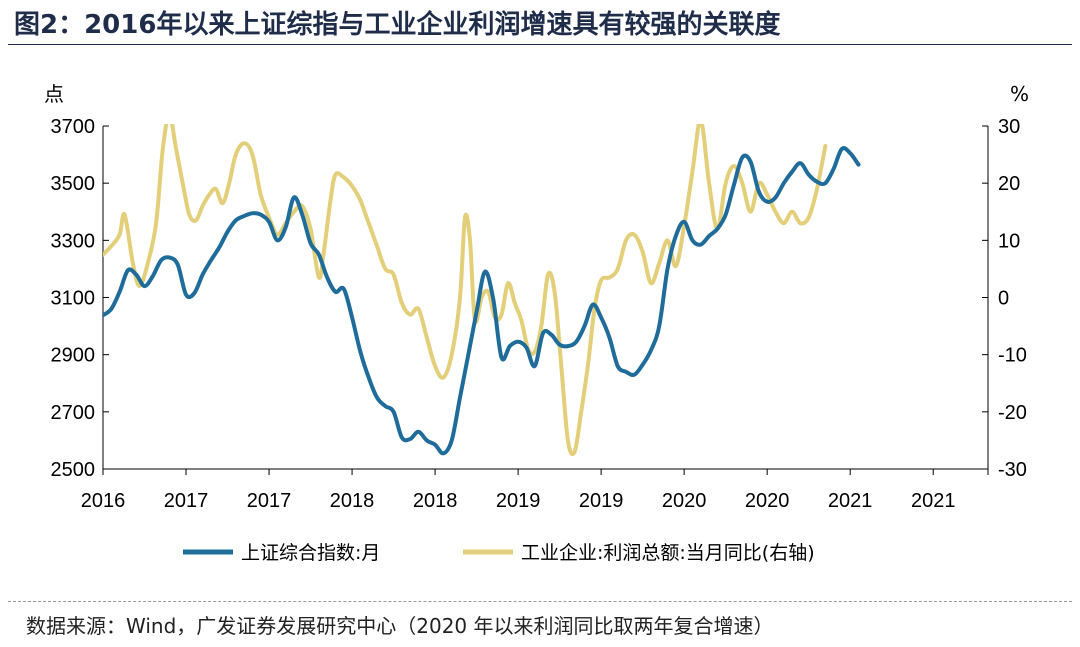 Image resolution: width=1080 pixels, height=647 pixels. I want to click on source-divider, so click(540, 601).